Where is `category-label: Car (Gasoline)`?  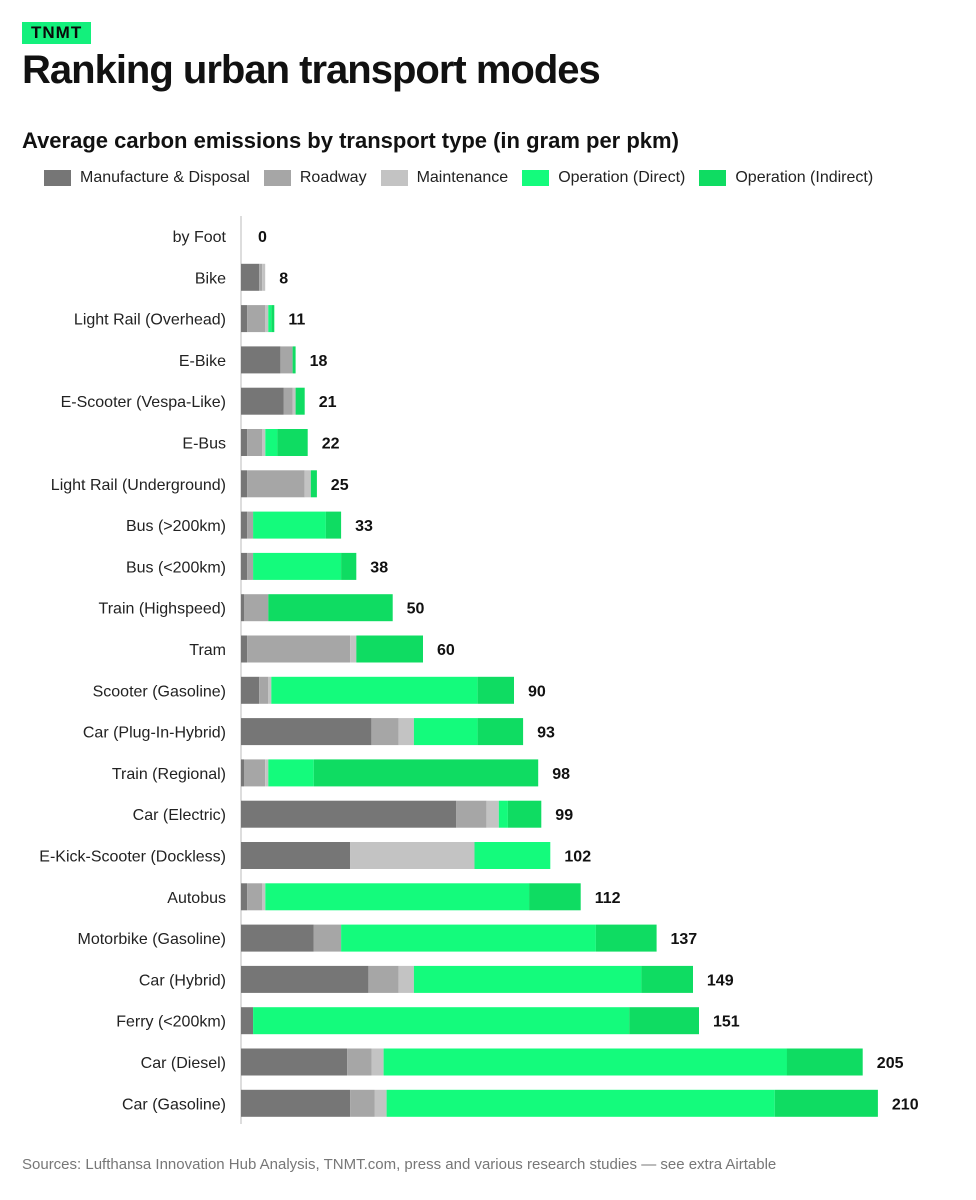
category-label: Car (Gasoline) is located at coordinates (174, 1104).